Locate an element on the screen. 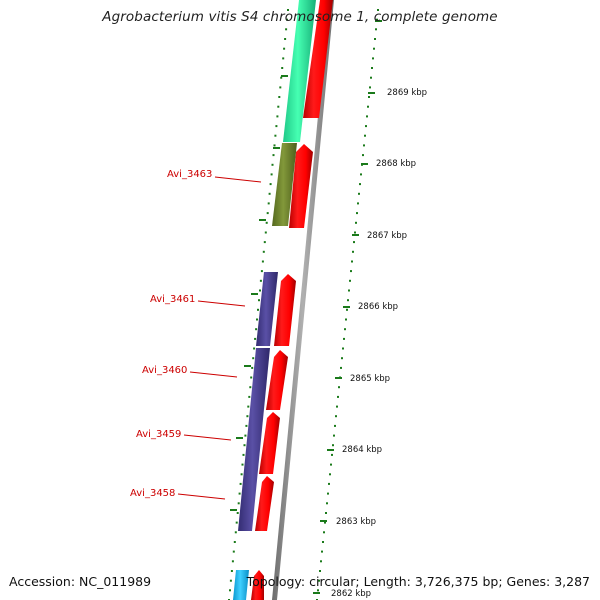  kbp-label-2863: 2863 kbp is located at coordinates (356, 522).